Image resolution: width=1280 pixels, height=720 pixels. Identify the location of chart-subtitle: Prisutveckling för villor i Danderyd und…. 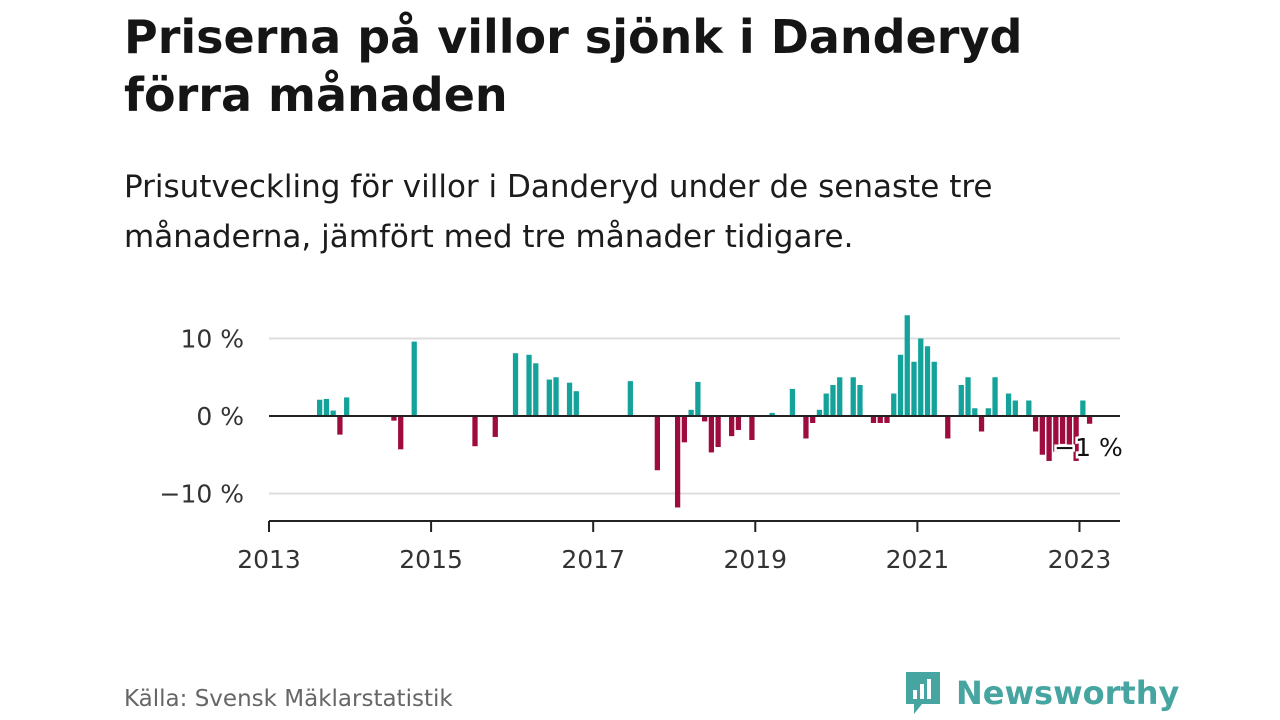
(558, 212).